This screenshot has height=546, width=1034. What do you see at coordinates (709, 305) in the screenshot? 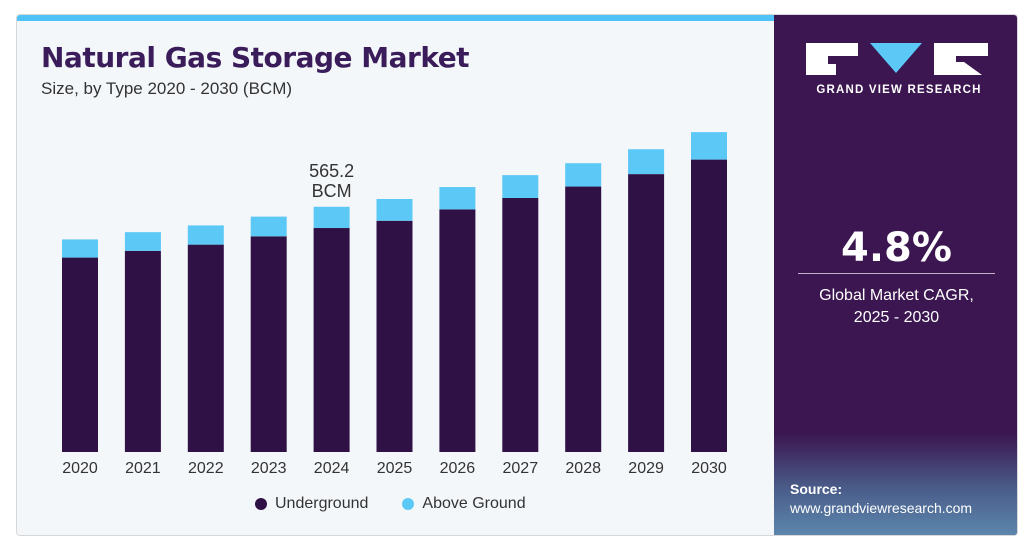
I see `bar-underground-2030` at bounding box center [709, 305].